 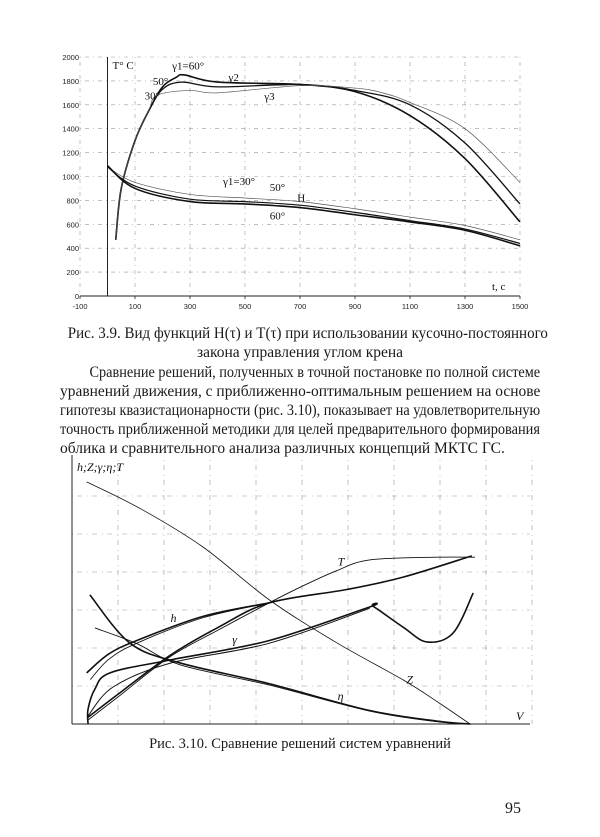 What do you see at coordinates (513, 808) in the screenshot?
I see `page-number: 95` at bounding box center [513, 808].